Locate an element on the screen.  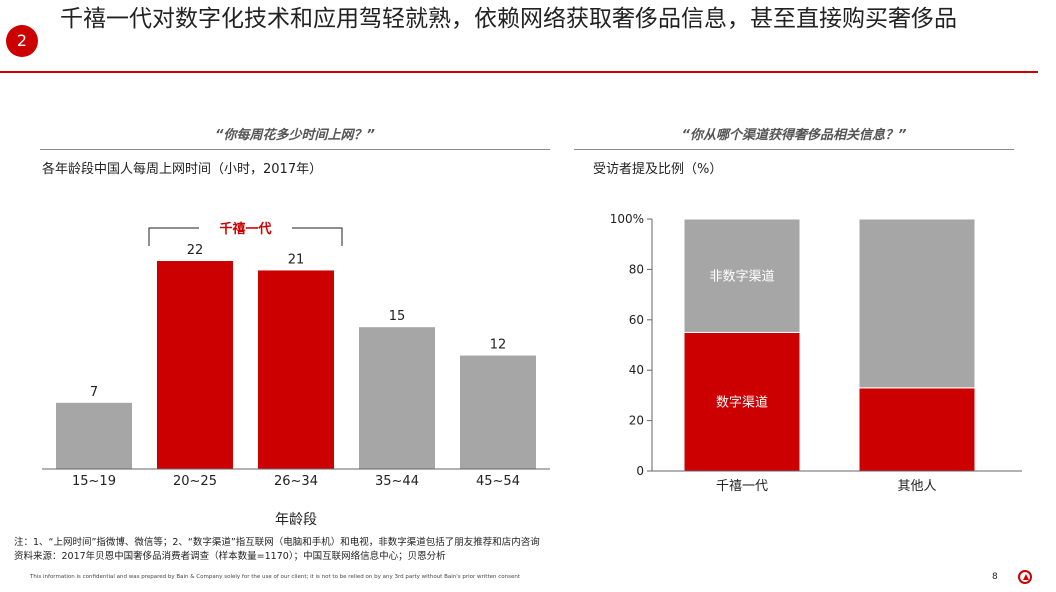
y-tick-label: 60 is located at coordinates (636, 320).